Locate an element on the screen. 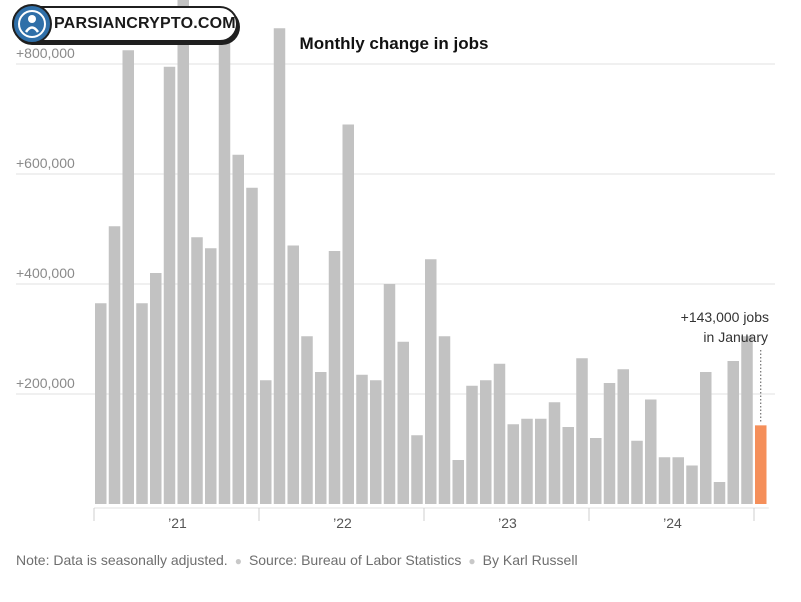 Image resolution: width=801 pixels, height=602 pixels. watermark-badge: PARSIANCRYPTO.COM is located at coordinates (125, 24).